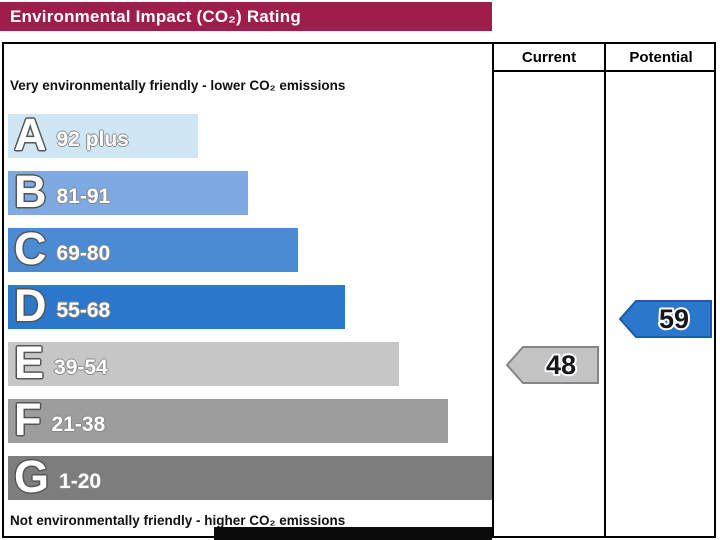  What do you see at coordinates (28, 419) in the screenshot?
I see `band-letter: F` at bounding box center [28, 419].